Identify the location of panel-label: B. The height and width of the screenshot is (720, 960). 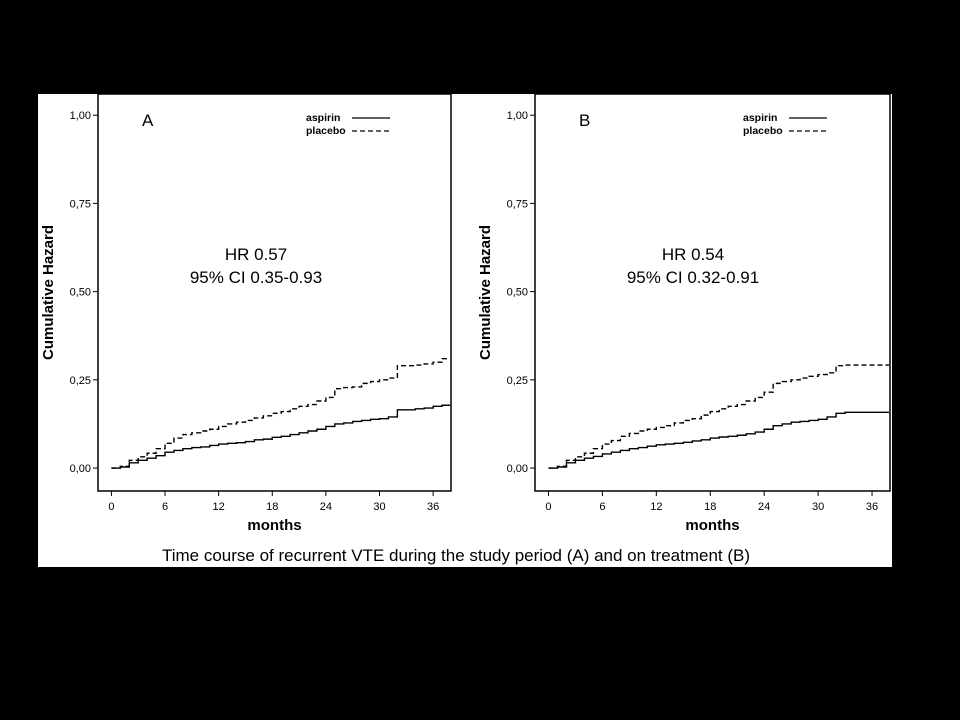
(584, 120).